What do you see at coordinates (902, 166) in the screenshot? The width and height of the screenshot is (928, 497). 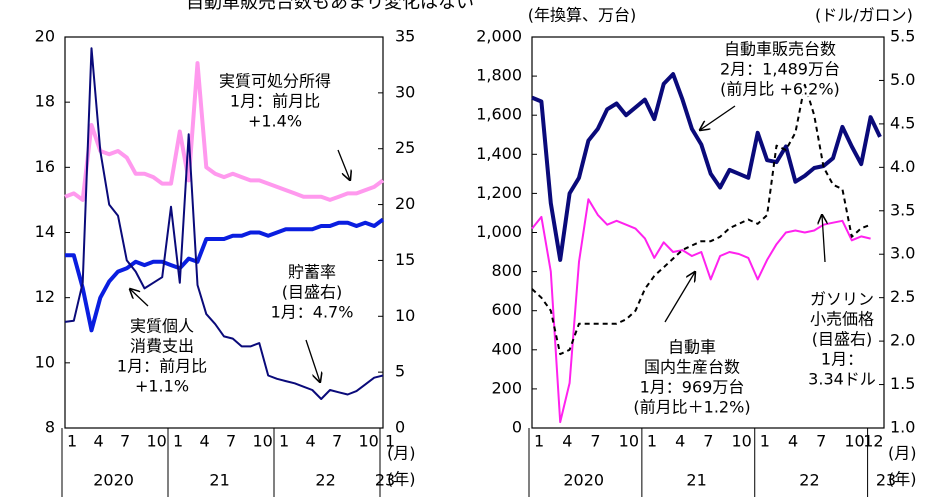 I see `y2-tick-label: 4.0` at bounding box center [902, 166].